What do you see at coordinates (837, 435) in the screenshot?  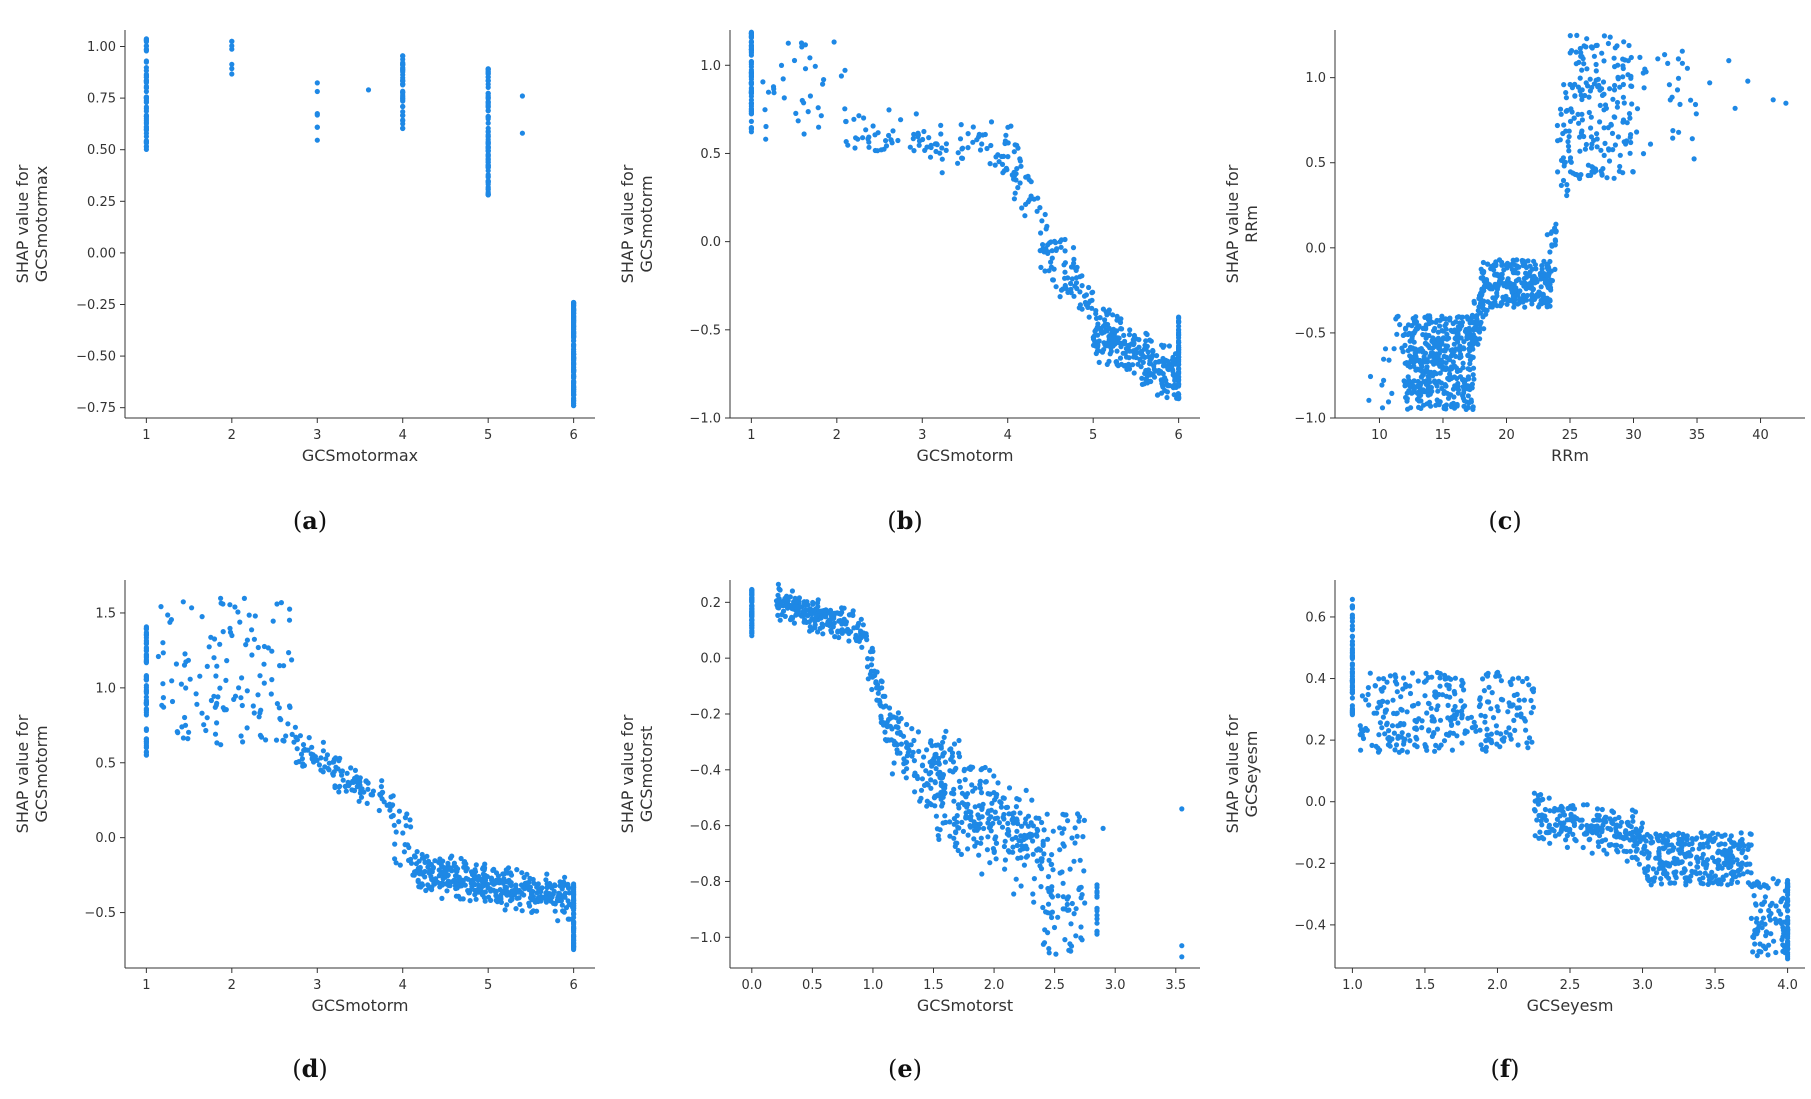 I see `x-tick-label: 2` at bounding box center [837, 435].